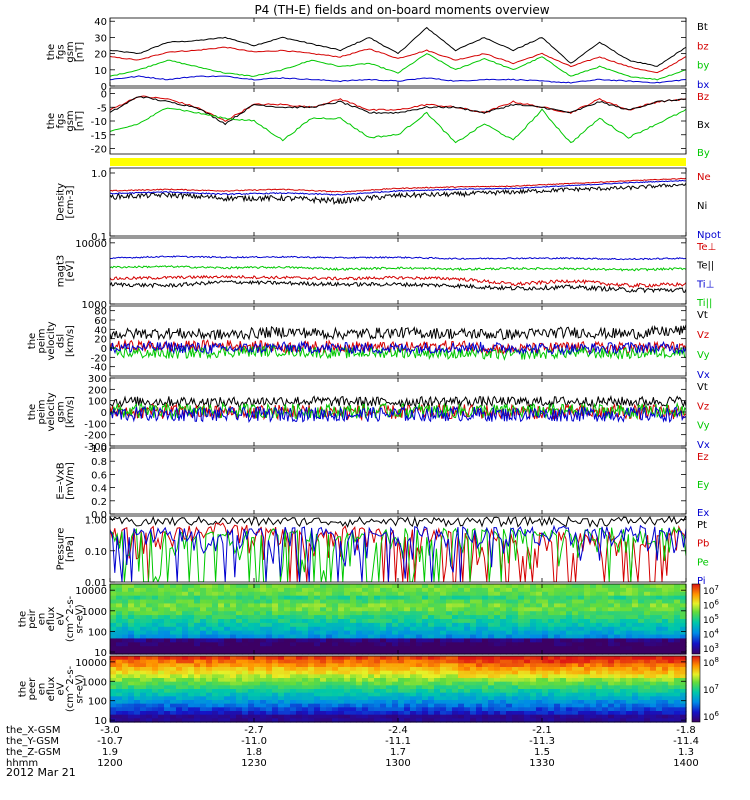 The width and height of the screenshot is (750, 800). Describe the element at coordinates (100, 321) in the screenshot. I see `y-tick-label: 60` at that location.